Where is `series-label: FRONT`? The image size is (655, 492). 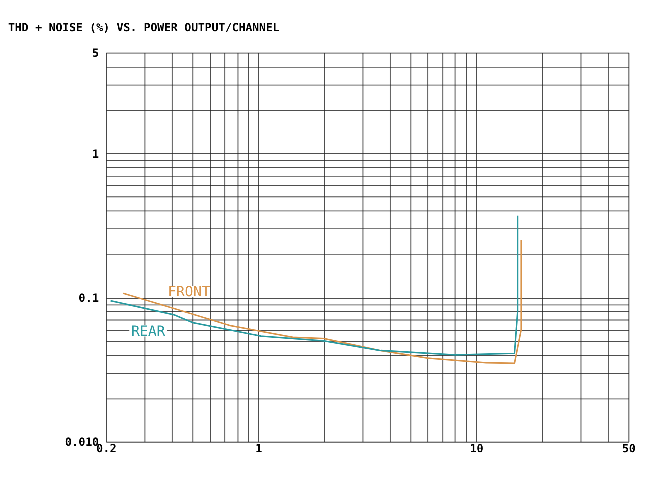
series-label: FRONT is located at coordinates (189, 292).